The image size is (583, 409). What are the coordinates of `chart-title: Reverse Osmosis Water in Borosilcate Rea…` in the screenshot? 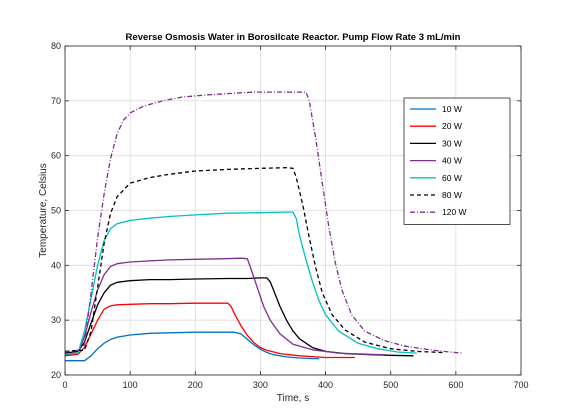 It's located at (293, 37).